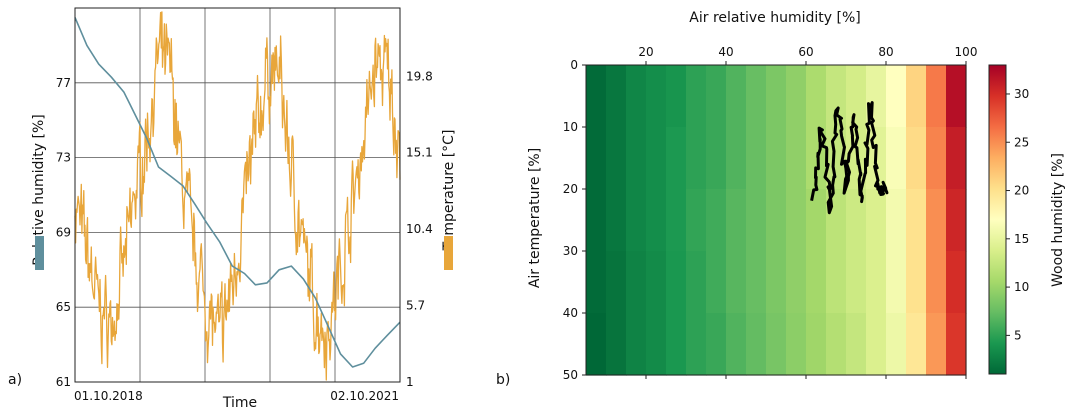  Describe the element at coordinates (415, 306) in the screenshot. I see `right-y-tick-label: 5.7` at that location.